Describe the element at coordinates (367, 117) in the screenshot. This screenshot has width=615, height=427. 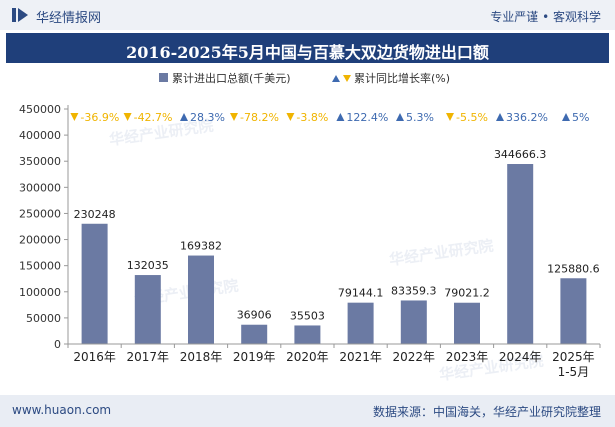
I see `growth-rate-label: 122.4%` at that location.